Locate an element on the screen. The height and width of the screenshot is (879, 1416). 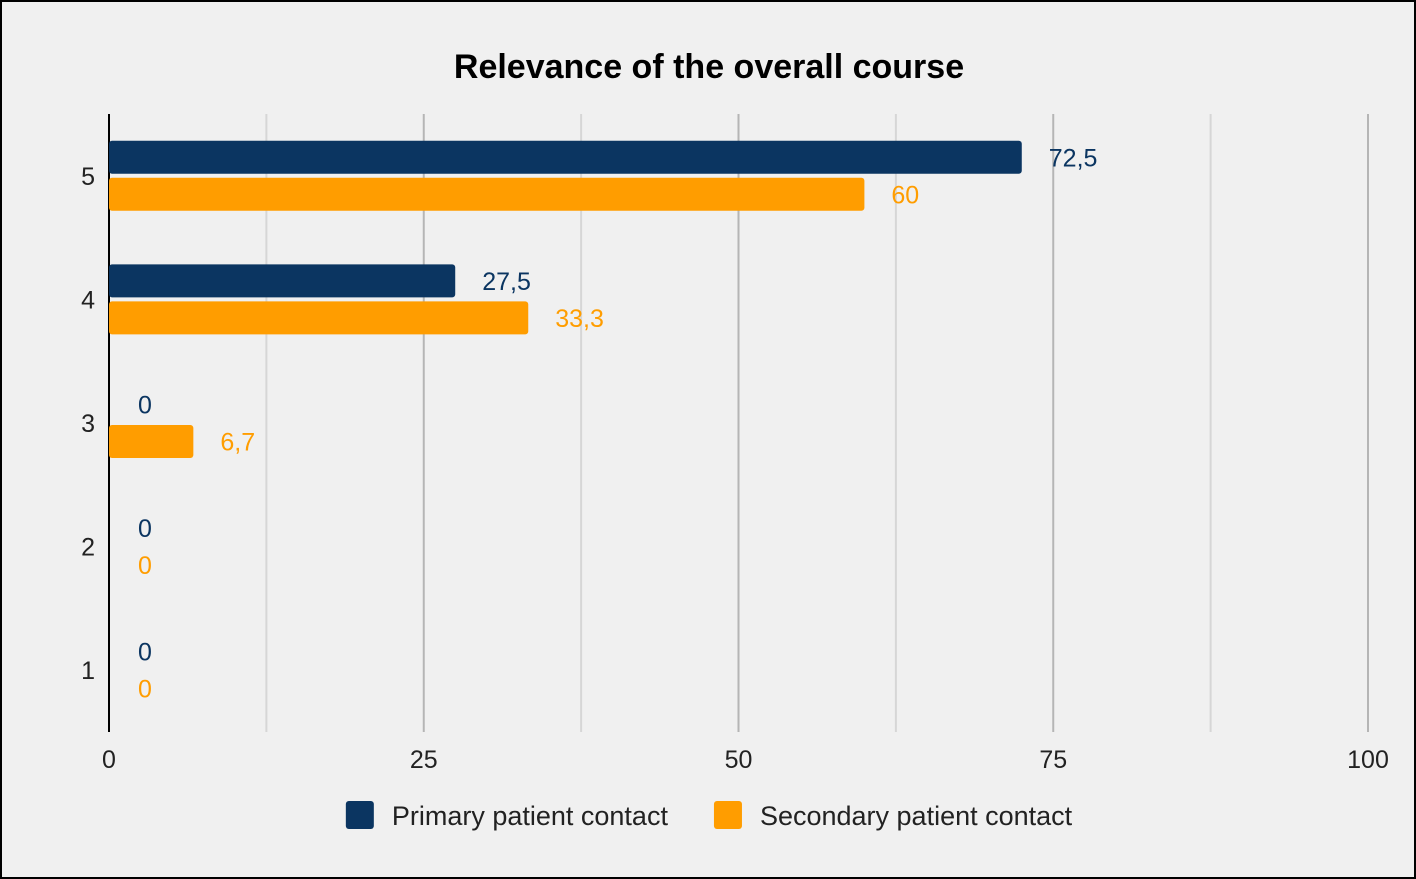
x-tick-label: 75 is located at coordinates (1053, 760).